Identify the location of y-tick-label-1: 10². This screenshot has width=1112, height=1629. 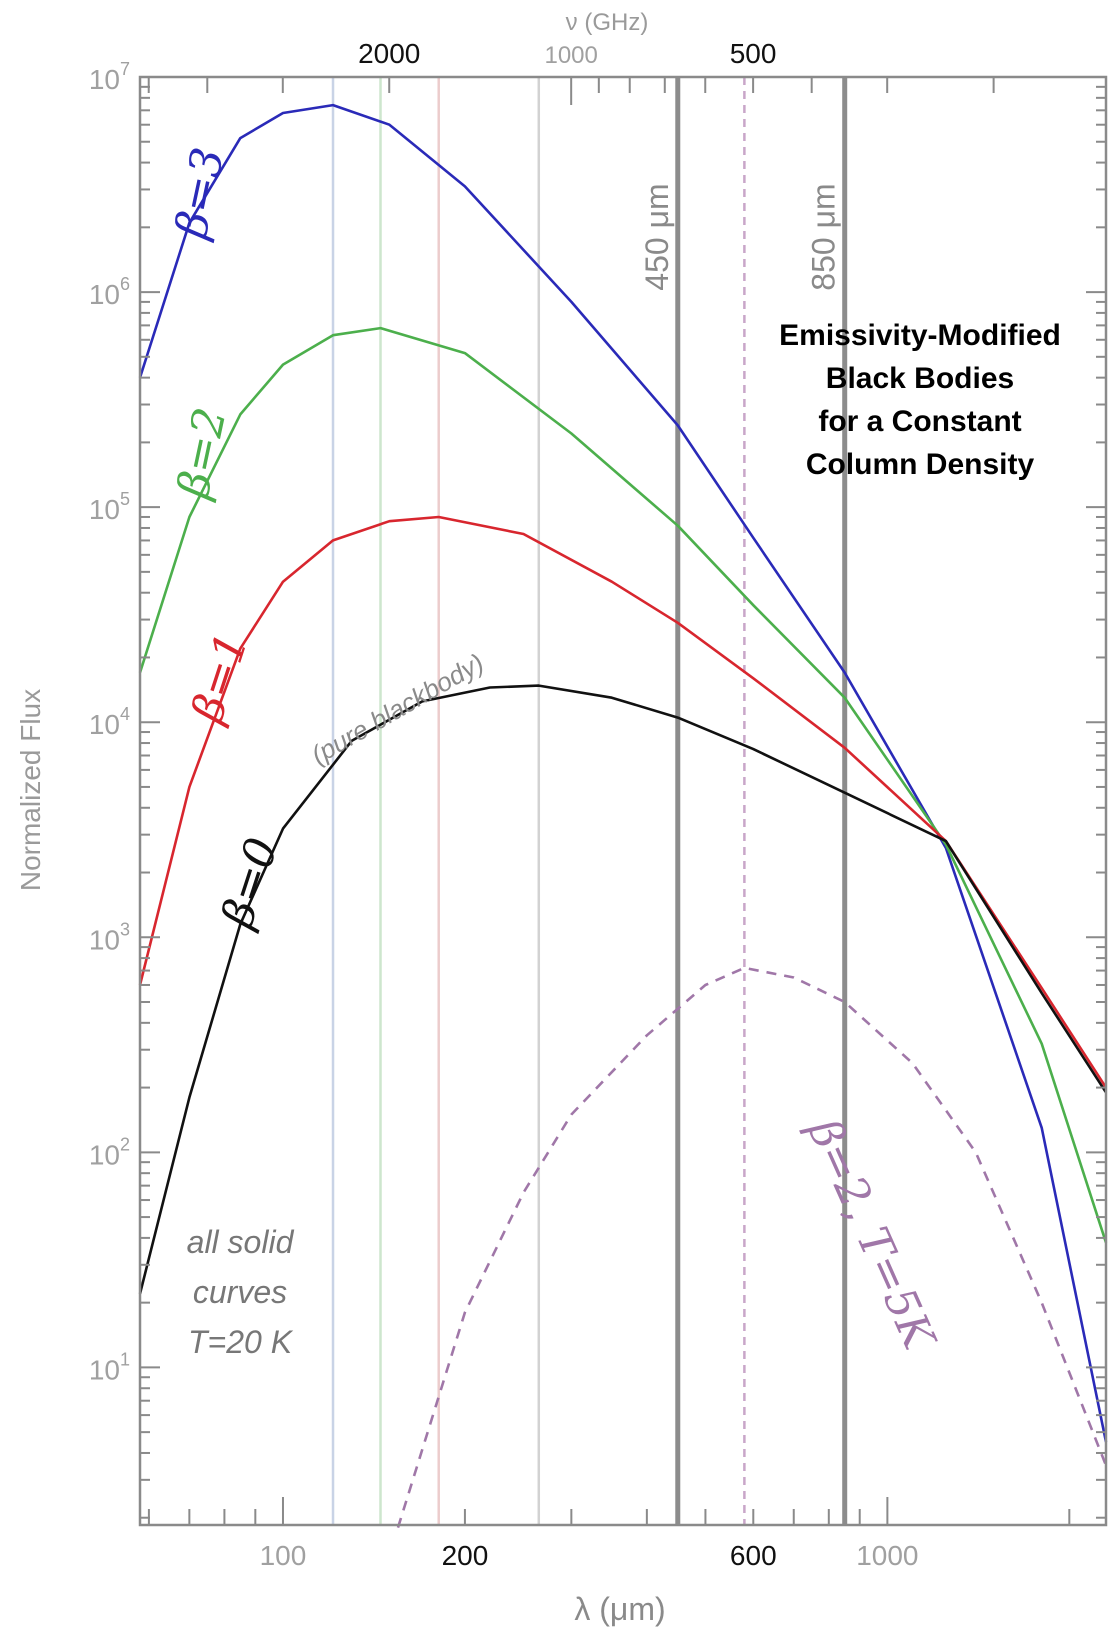
(109, 1152).